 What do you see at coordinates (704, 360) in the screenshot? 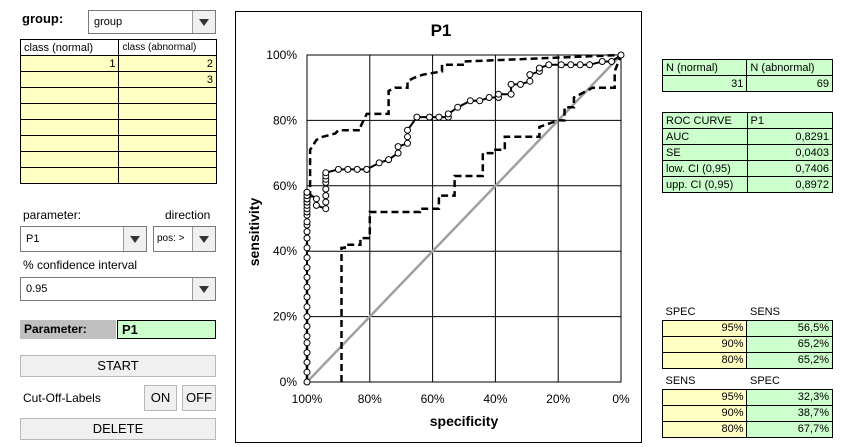
I see `spec-value: 80%` at bounding box center [704, 360].